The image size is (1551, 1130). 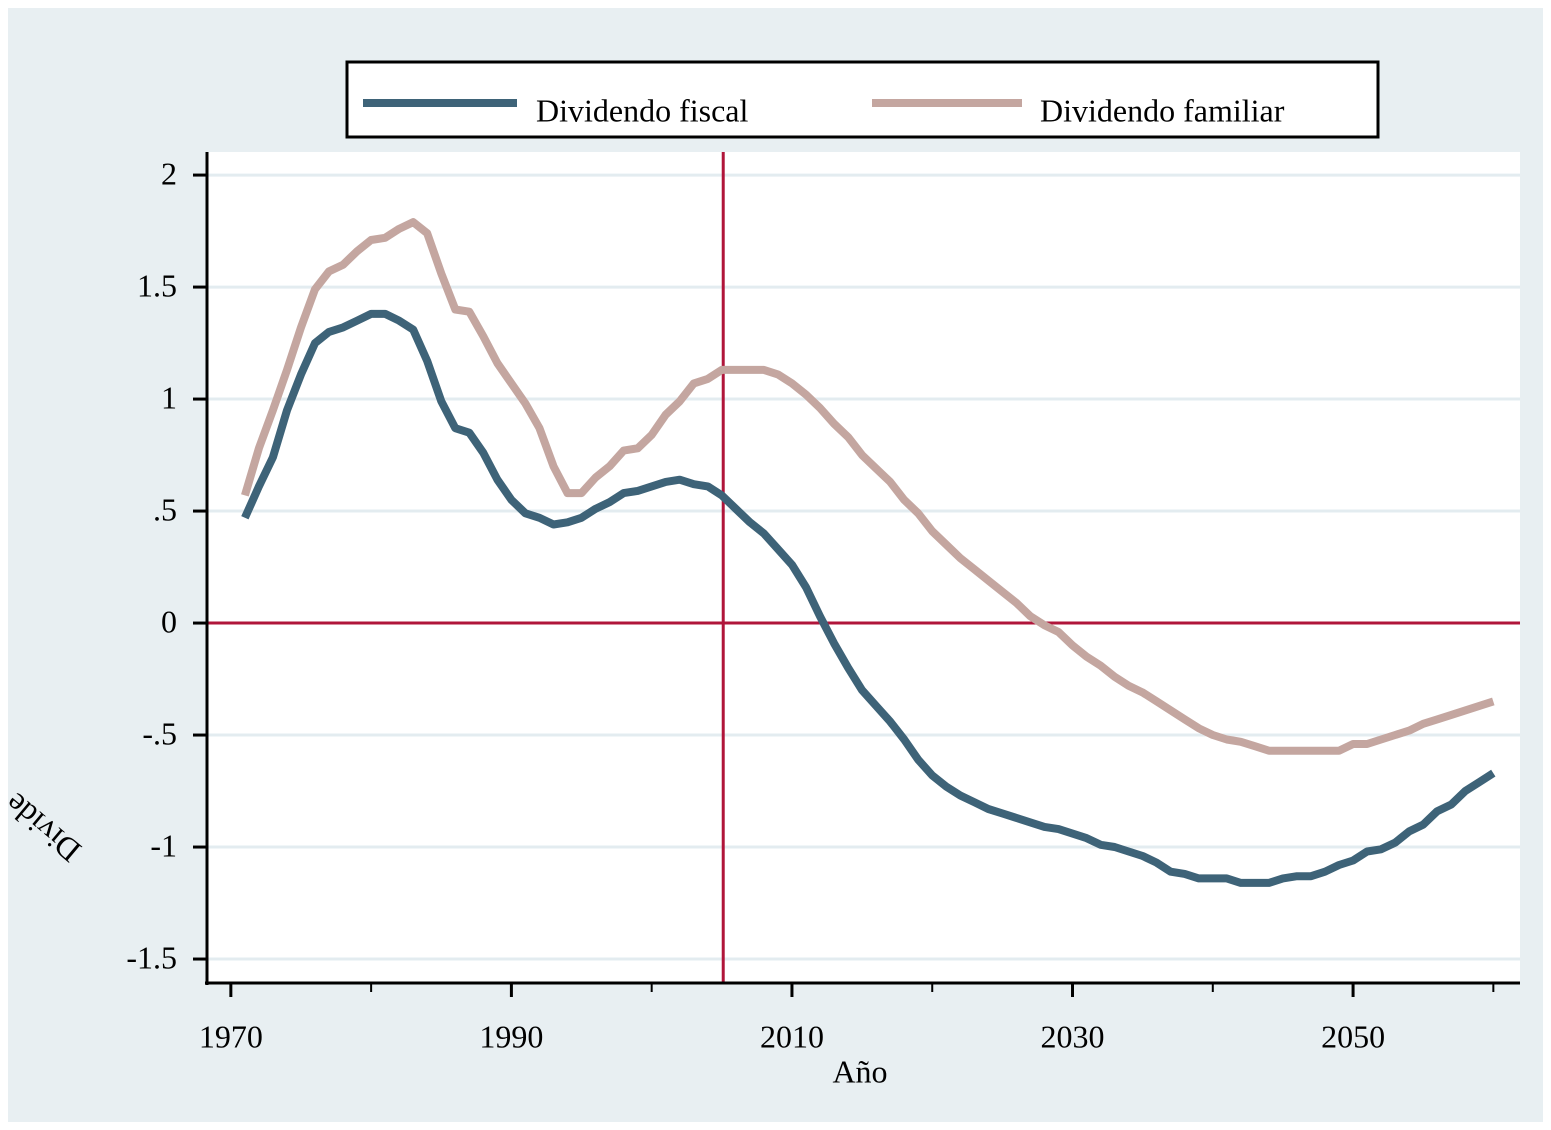 What do you see at coordinates (157, 285) in the screenshot?
I see `y-tick-label: 1.5` at bounding box center [157, 285].